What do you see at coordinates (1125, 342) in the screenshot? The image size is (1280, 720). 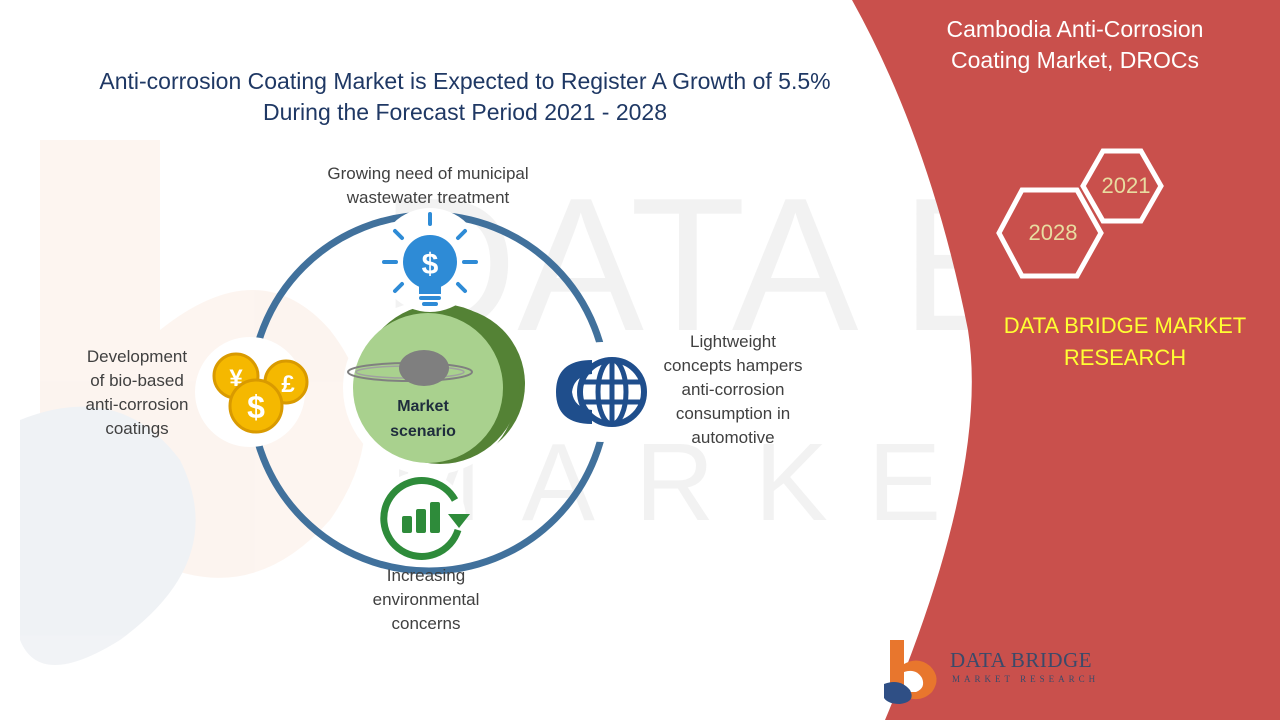 I see `brand-name: DATA BRIDGE MARKET RESEARCH` at bounding box center [1125, 342].